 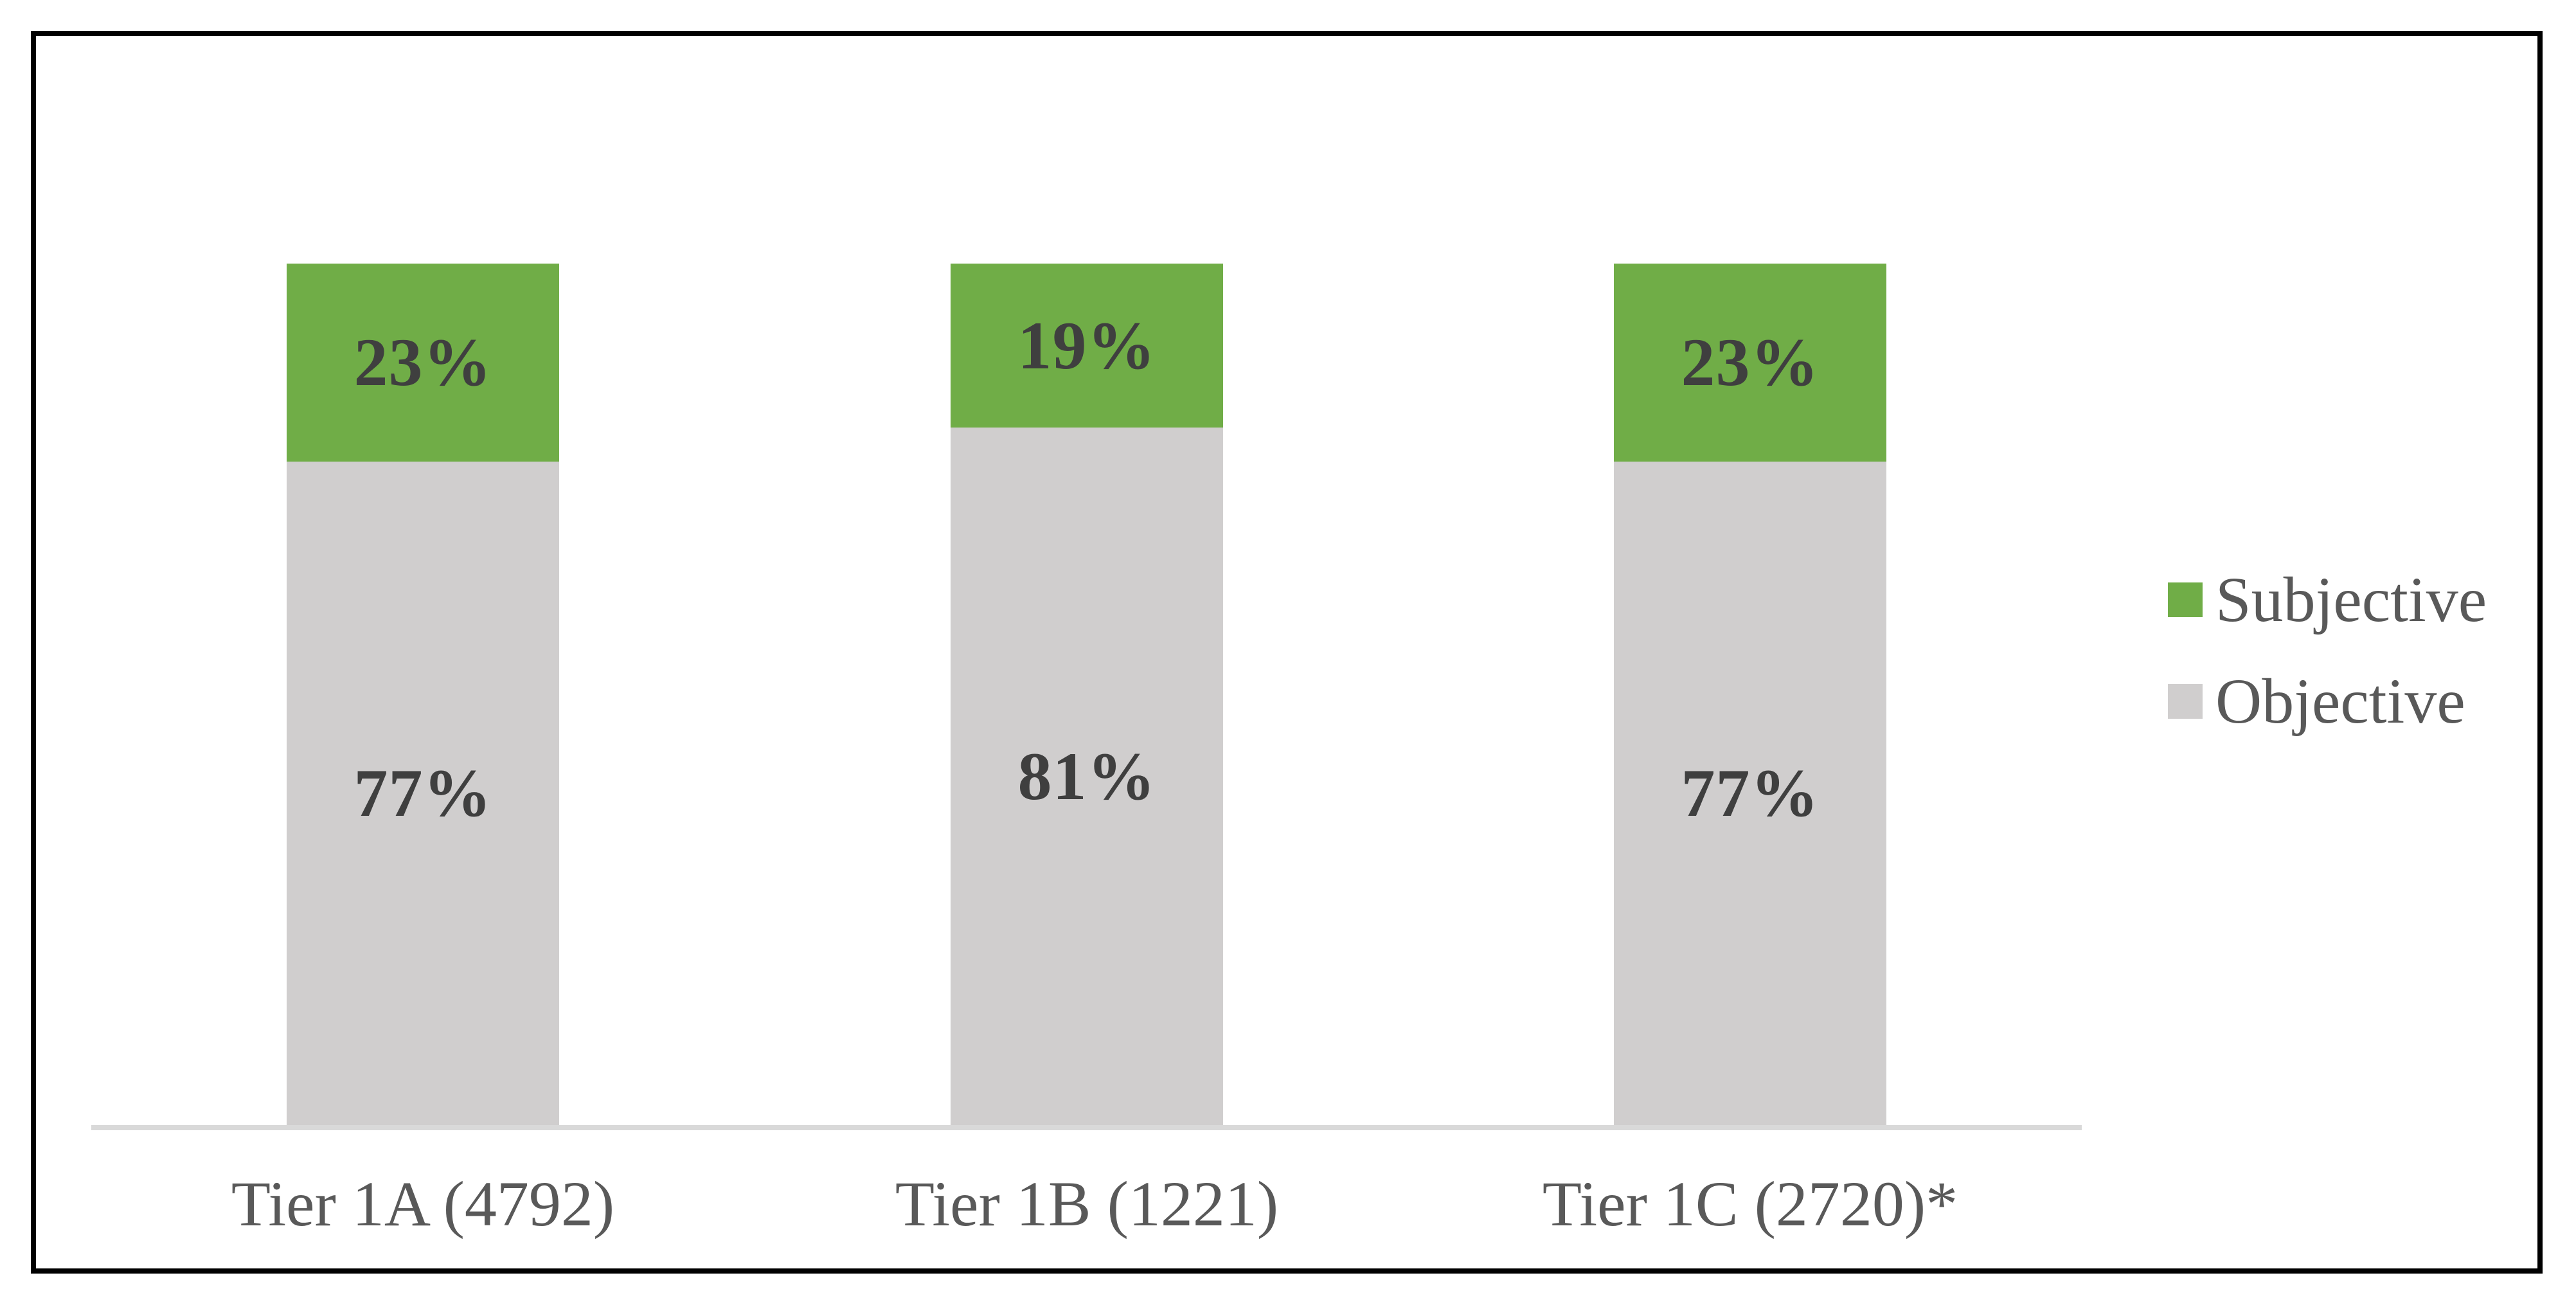 I want to click on bar-tier-3: 23% 77%, so click(x=1750, y=694).